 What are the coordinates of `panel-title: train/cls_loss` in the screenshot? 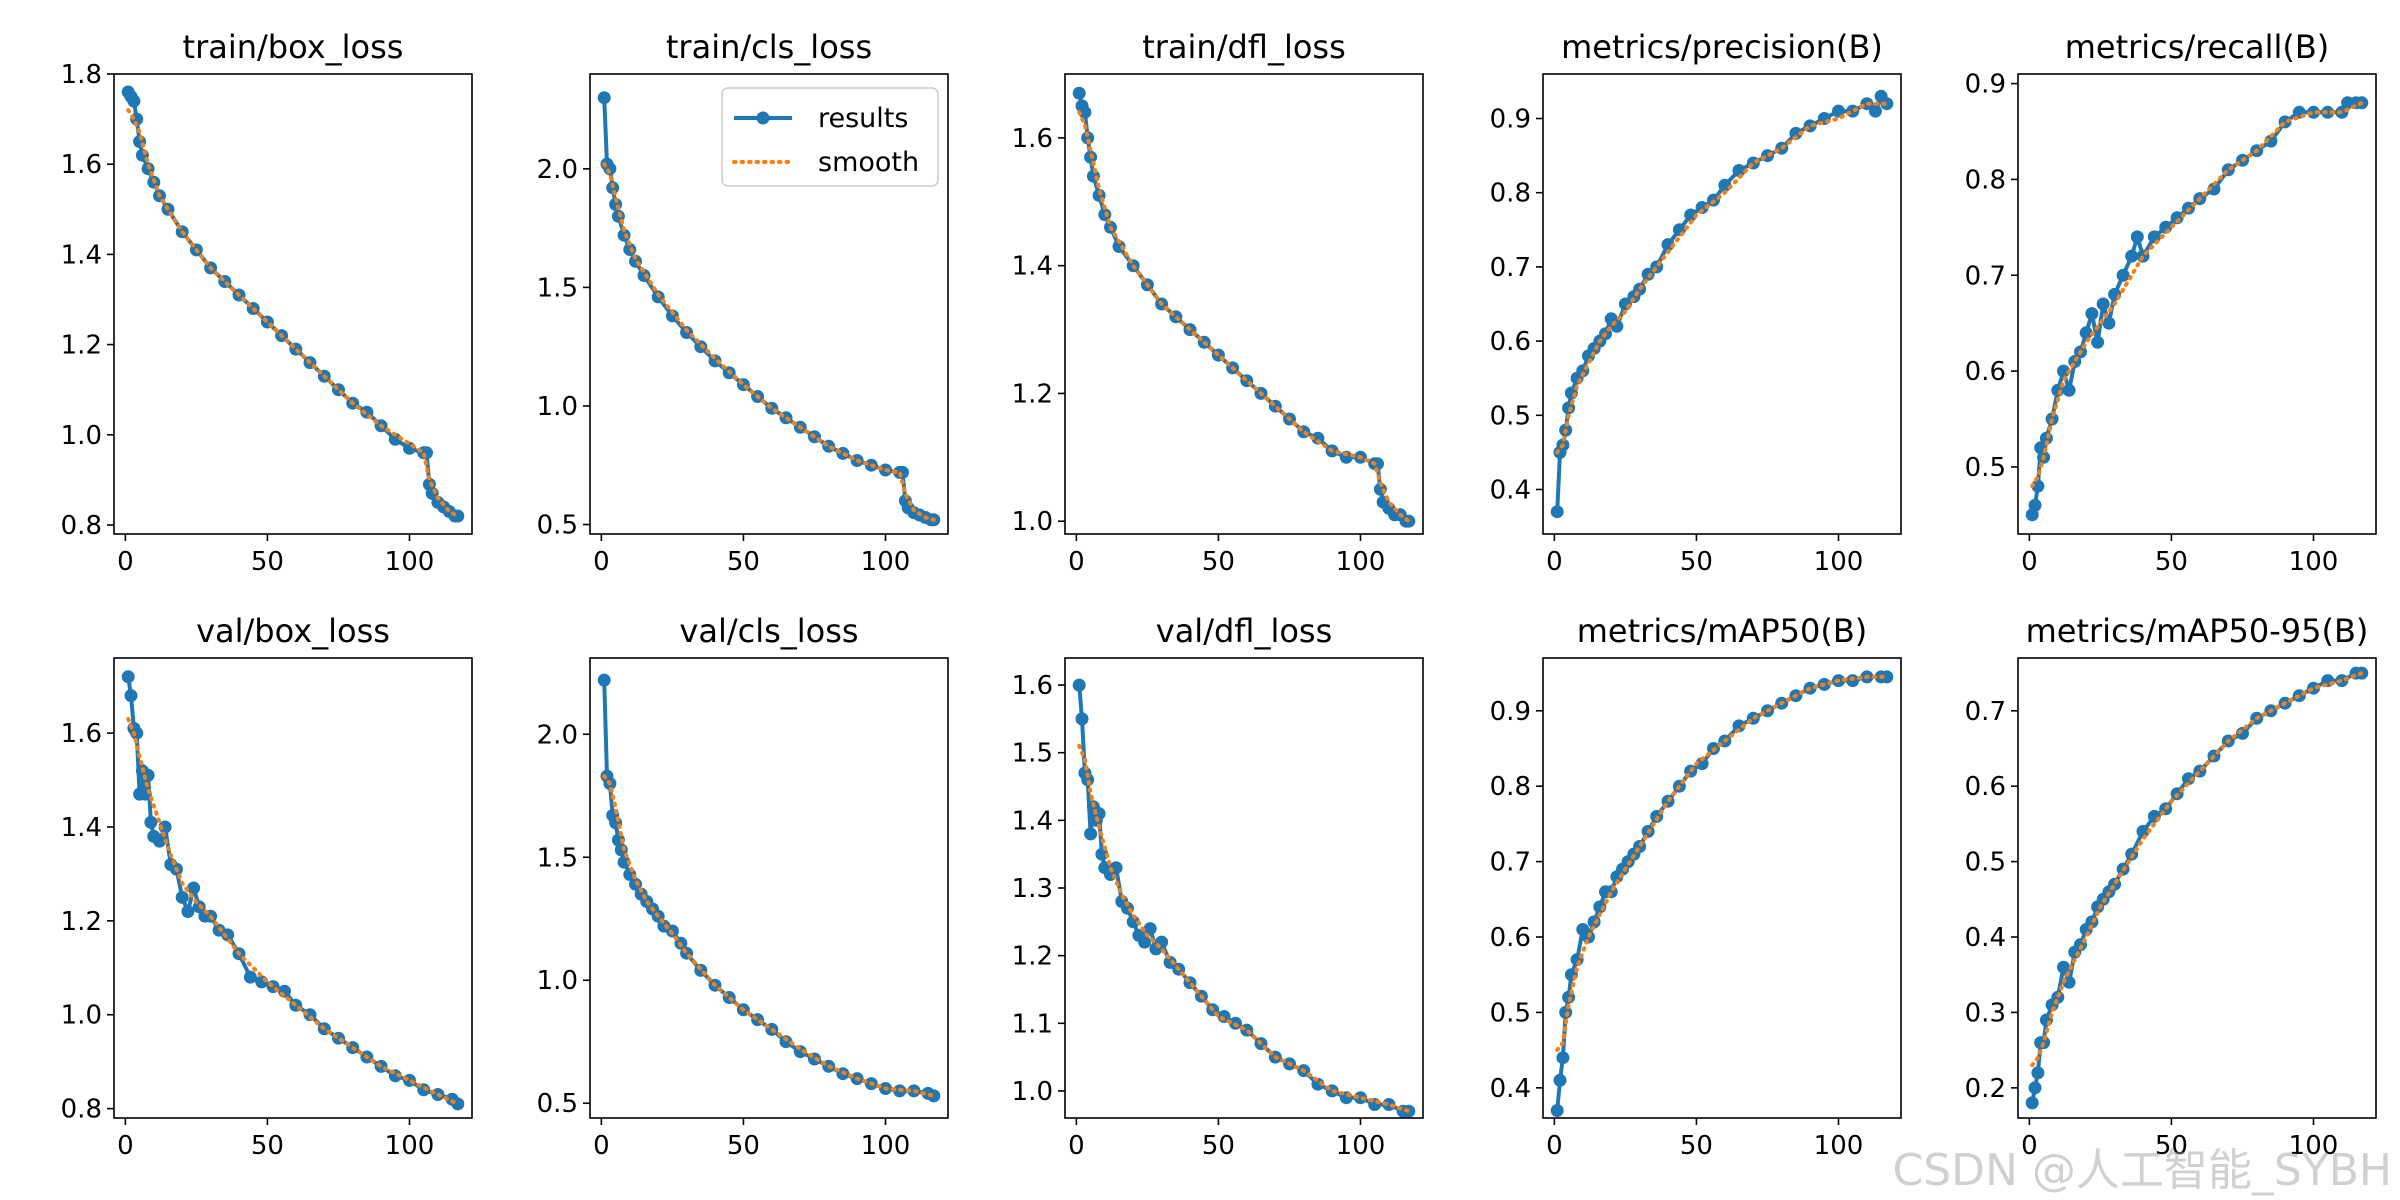 It's located at (769, 47).